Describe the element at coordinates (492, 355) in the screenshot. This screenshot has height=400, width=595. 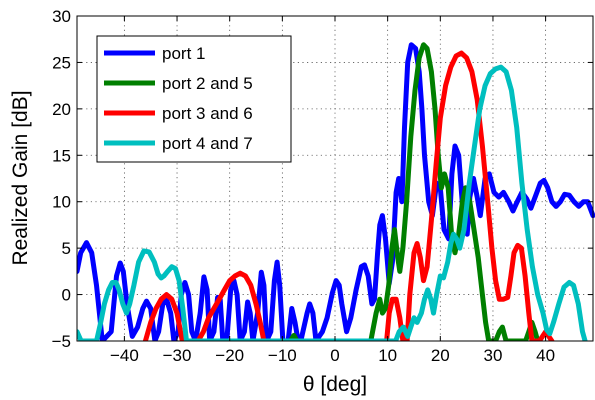
I see `x-tick-label: 30` at that location.